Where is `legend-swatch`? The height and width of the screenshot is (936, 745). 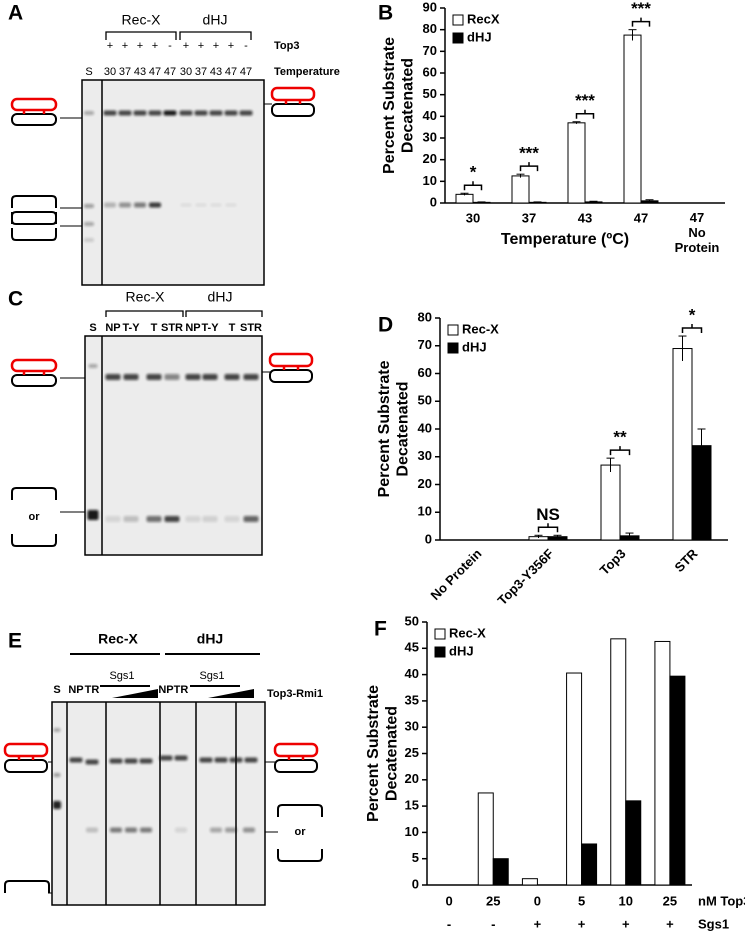
legend-swatch is located at coordinates (453, 330).